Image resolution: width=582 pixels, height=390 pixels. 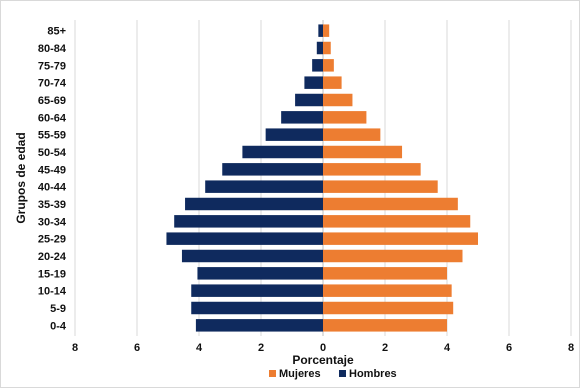 I want to click on y-tick-label: 55-59, so click(x=52, y=136).